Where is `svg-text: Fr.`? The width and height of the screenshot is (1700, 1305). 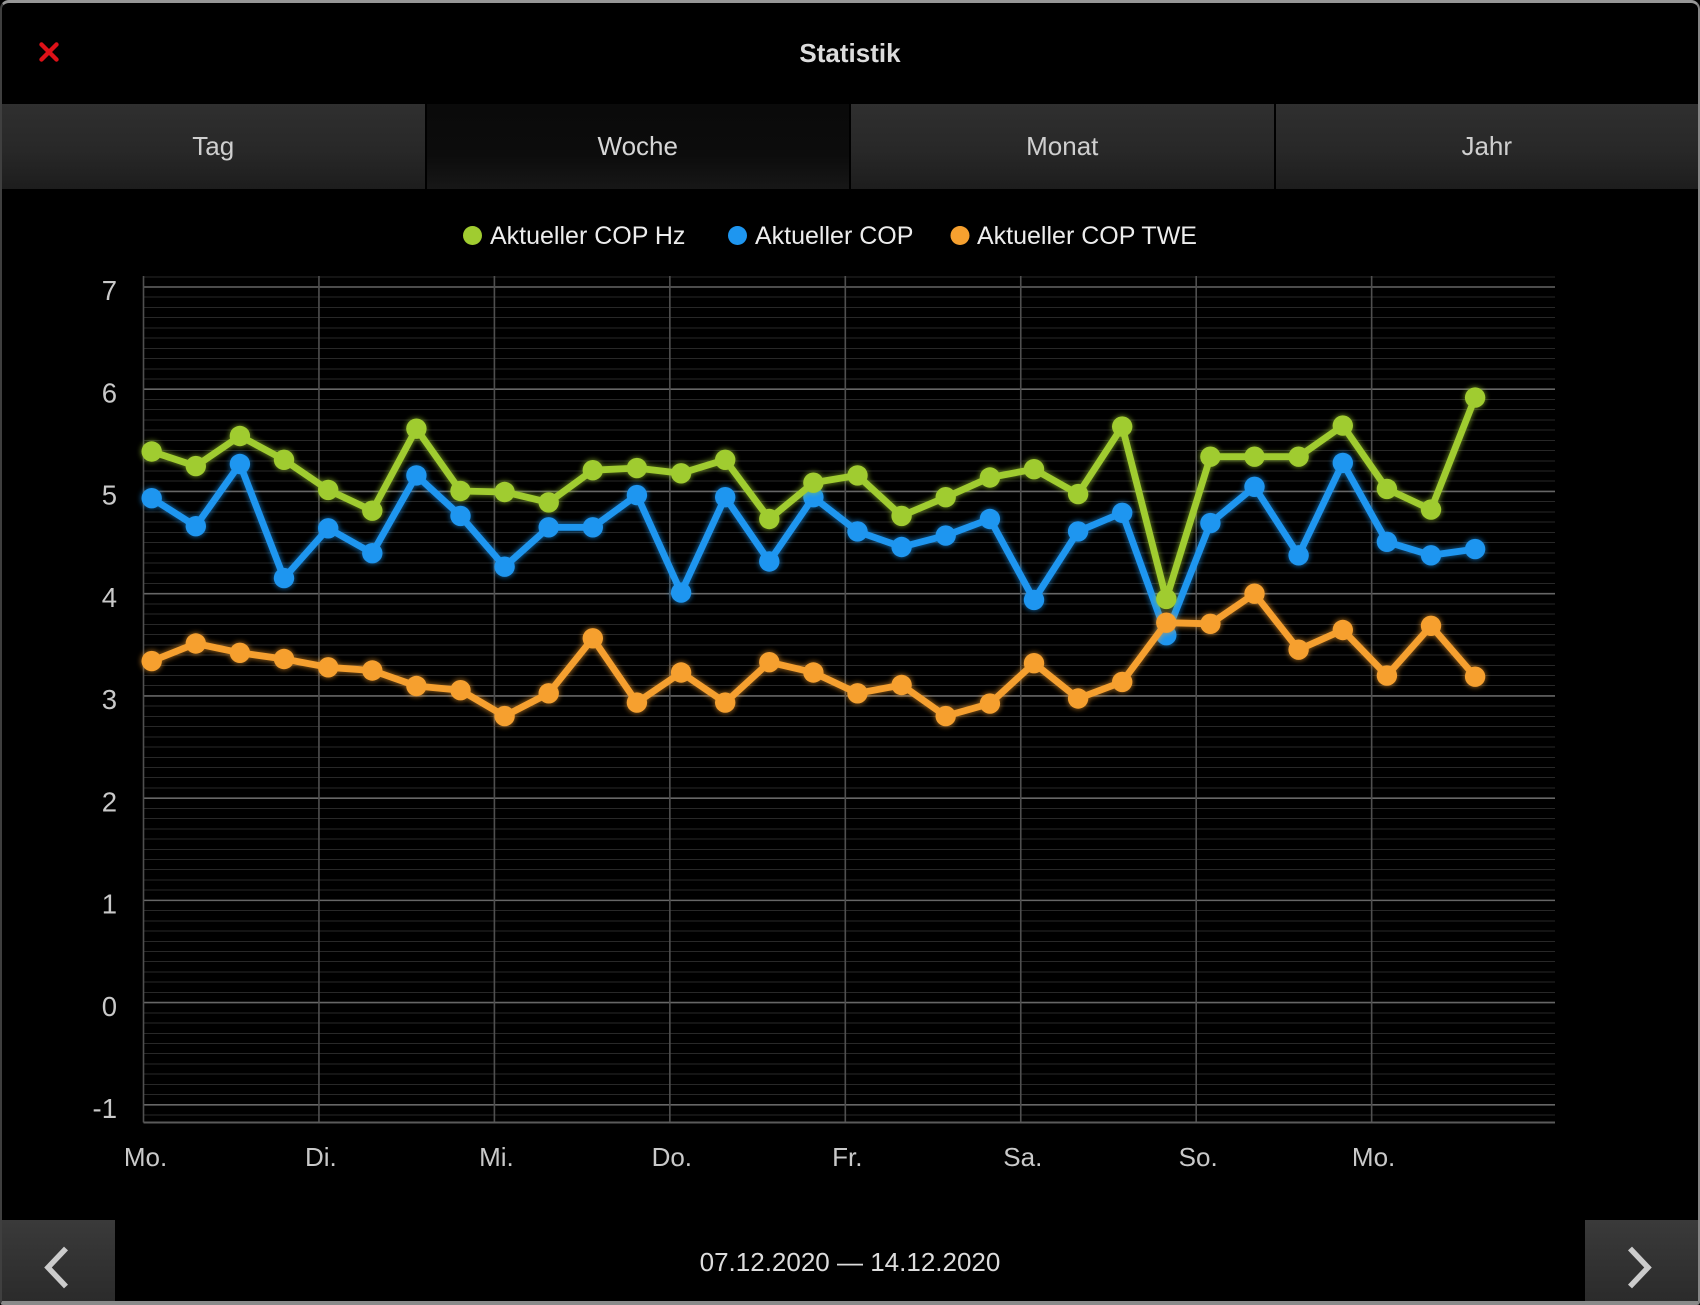 svg-text: Fr. is located at coordinates (847, 1157).